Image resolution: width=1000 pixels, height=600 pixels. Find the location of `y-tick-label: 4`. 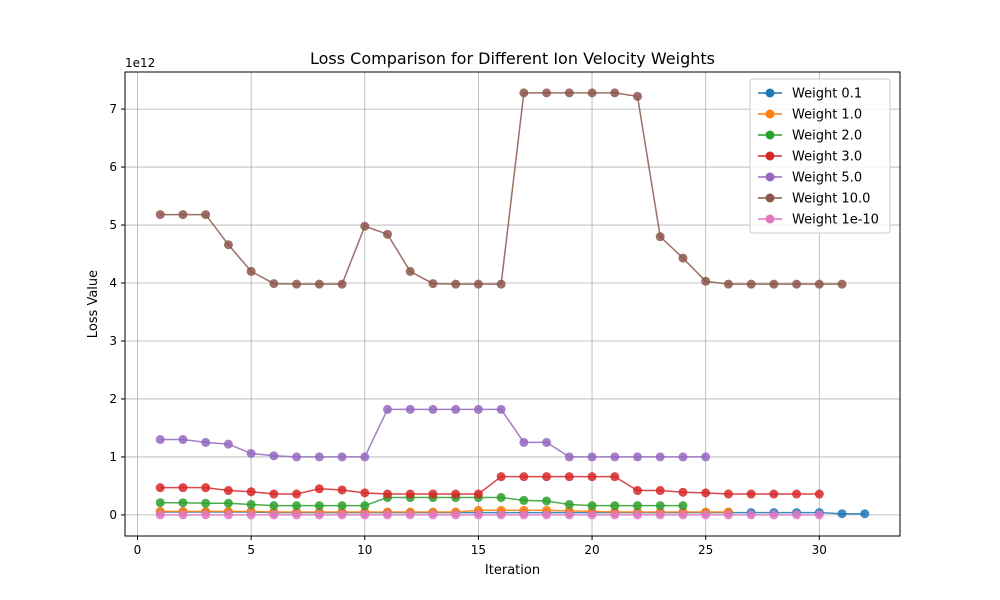

y-tick-label: 4 is located at coordinates (113, 283).